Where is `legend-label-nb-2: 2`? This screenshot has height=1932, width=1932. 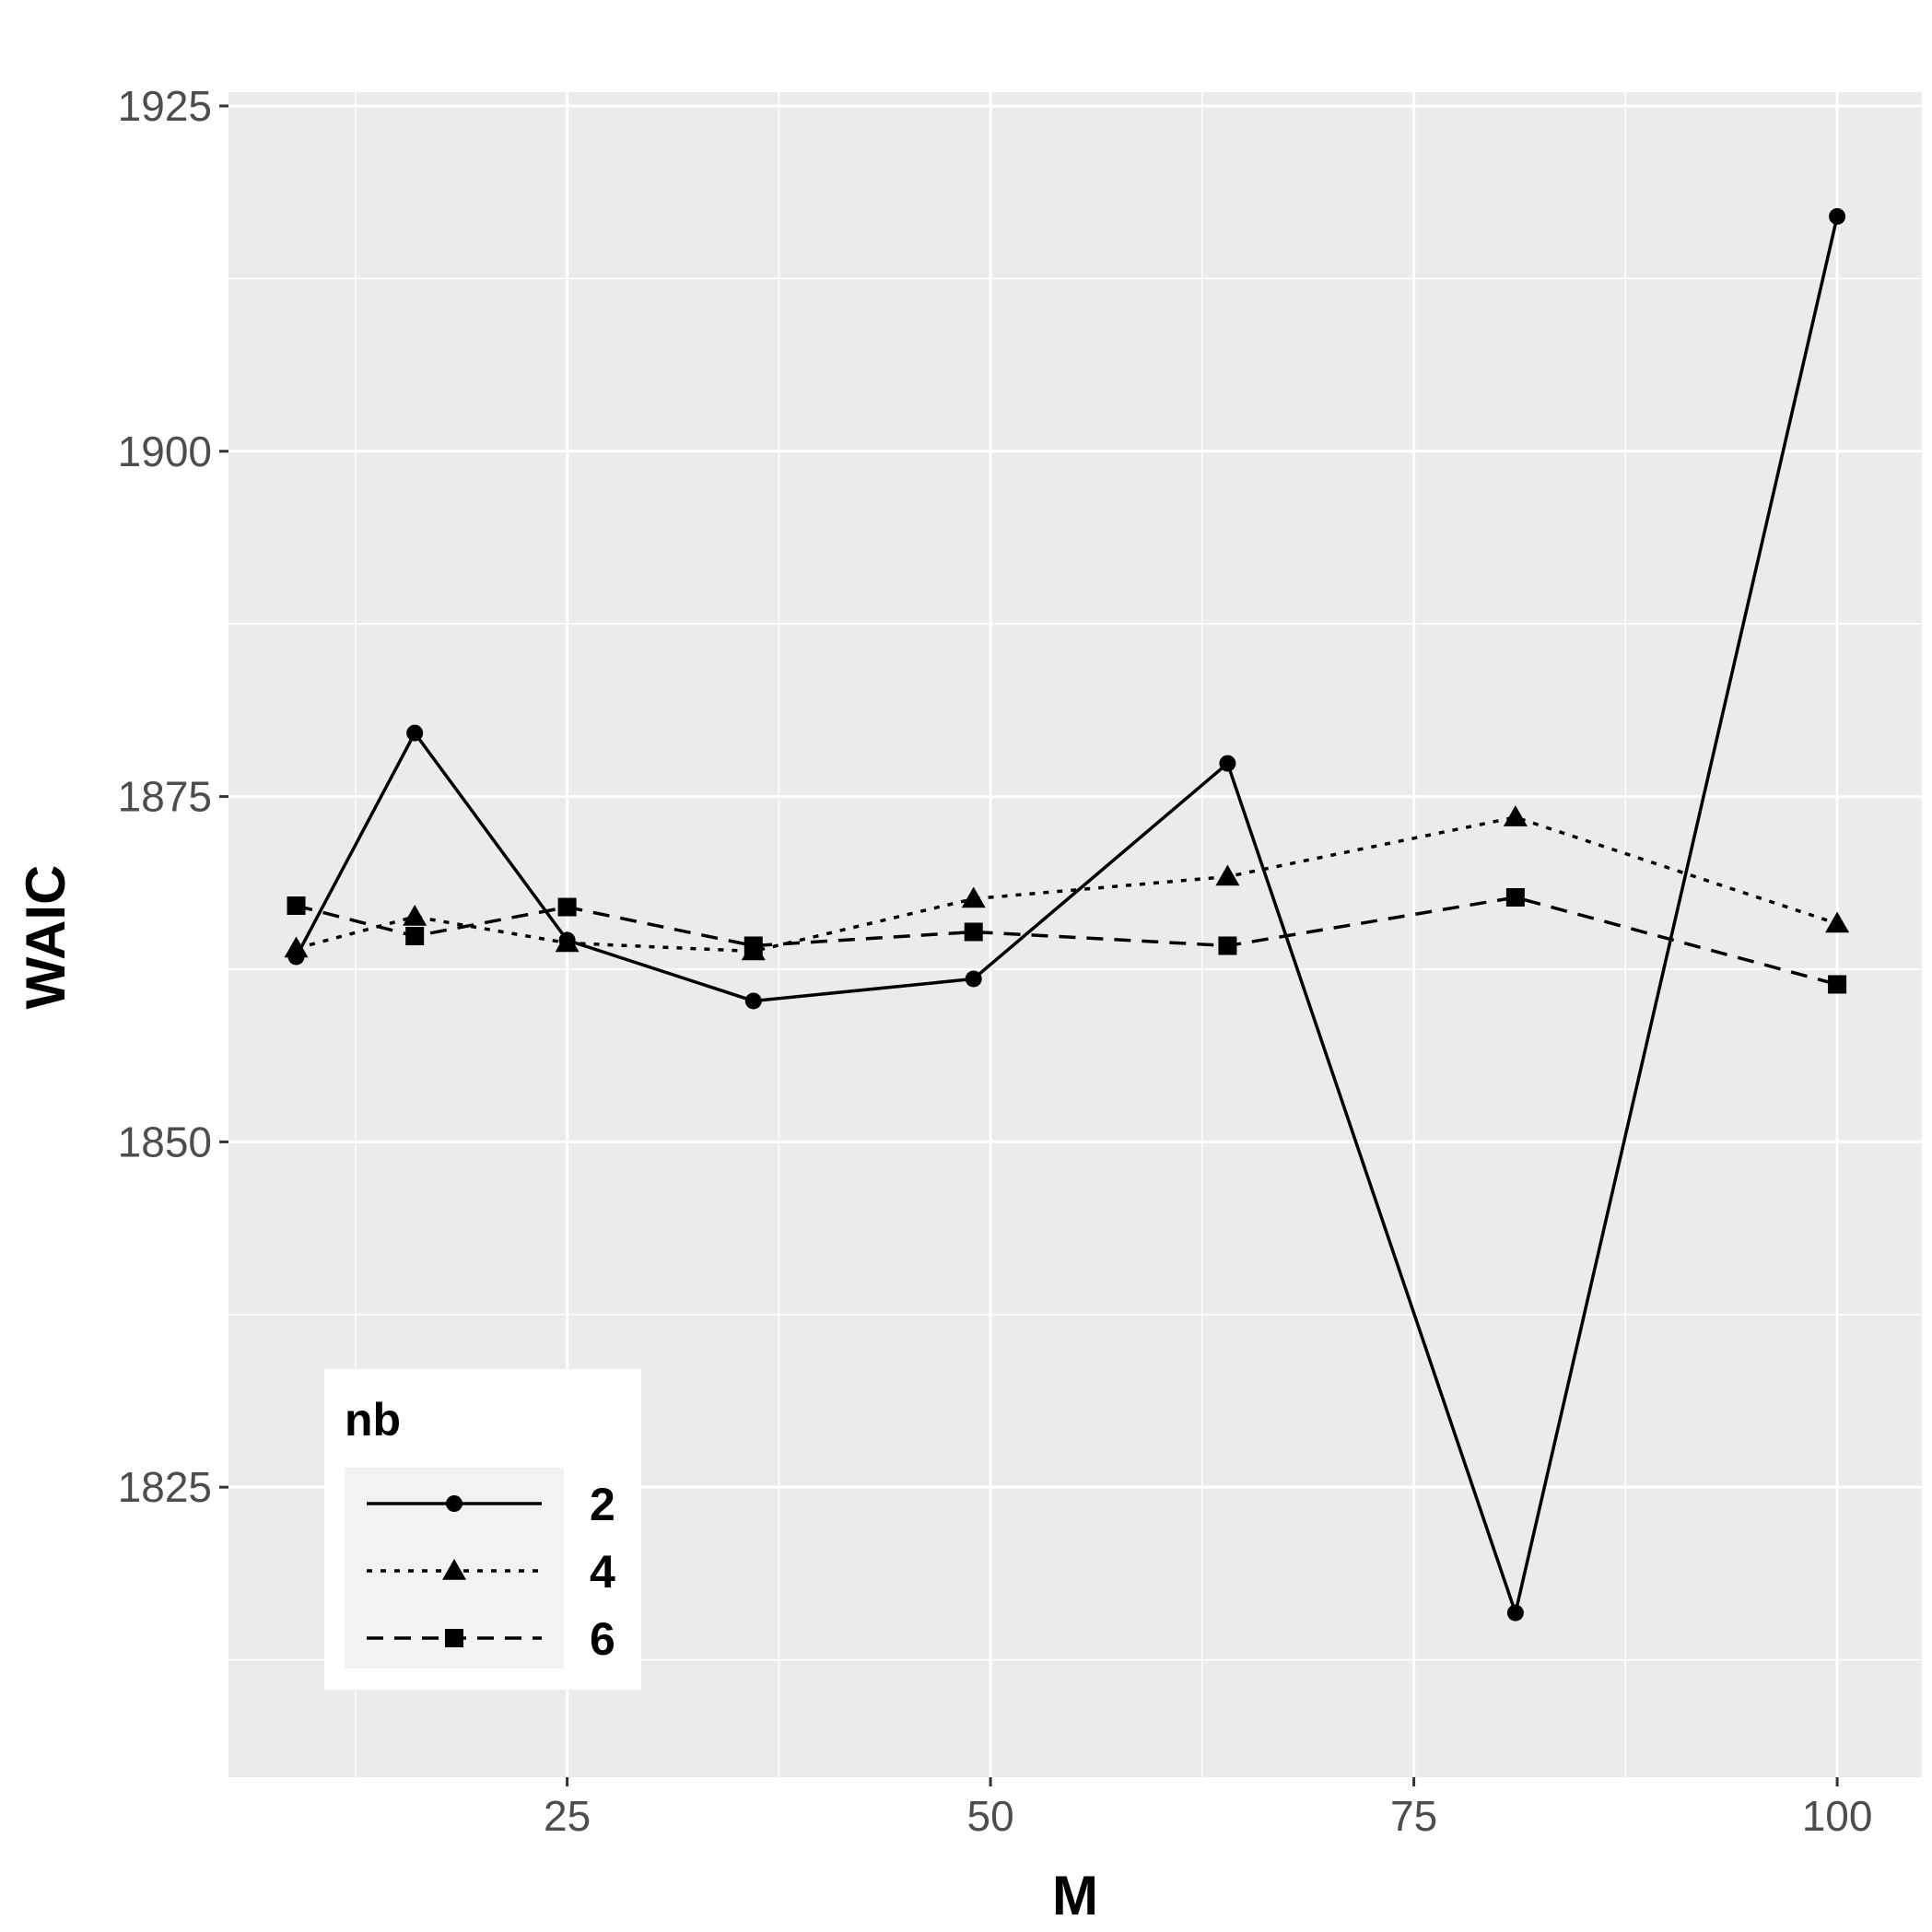
legend-label-nb-2: 2 is located at coordinates (603, 1504).